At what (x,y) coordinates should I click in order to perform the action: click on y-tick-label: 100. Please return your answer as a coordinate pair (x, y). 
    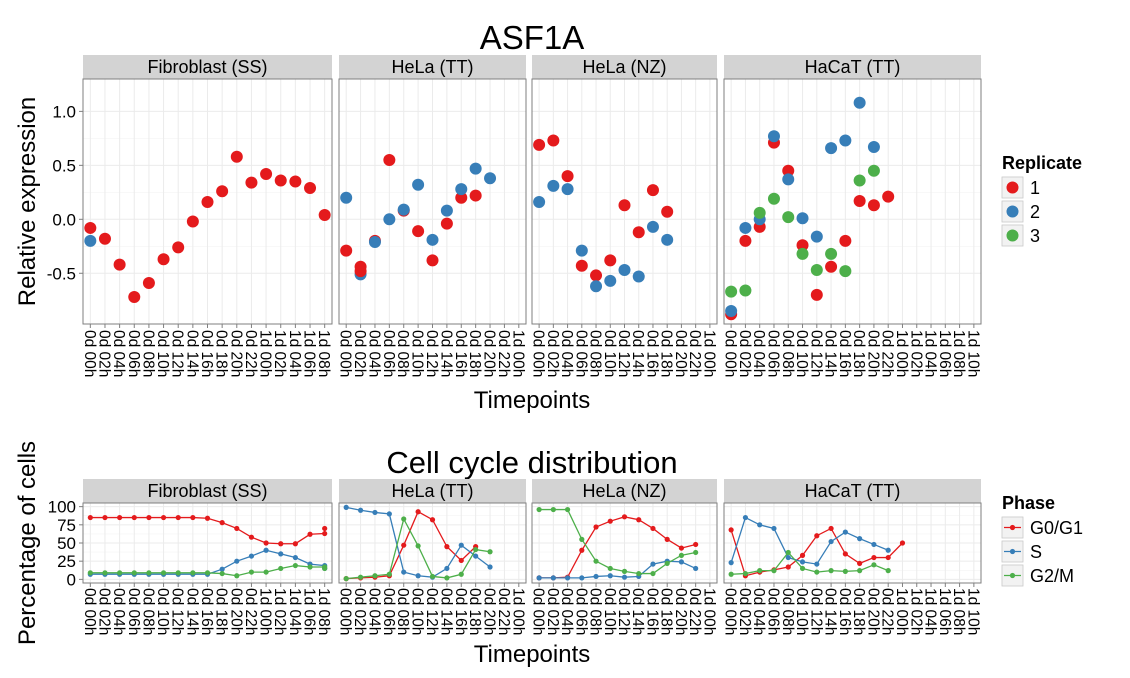
    Looking at the image, I should click on (62, 507).